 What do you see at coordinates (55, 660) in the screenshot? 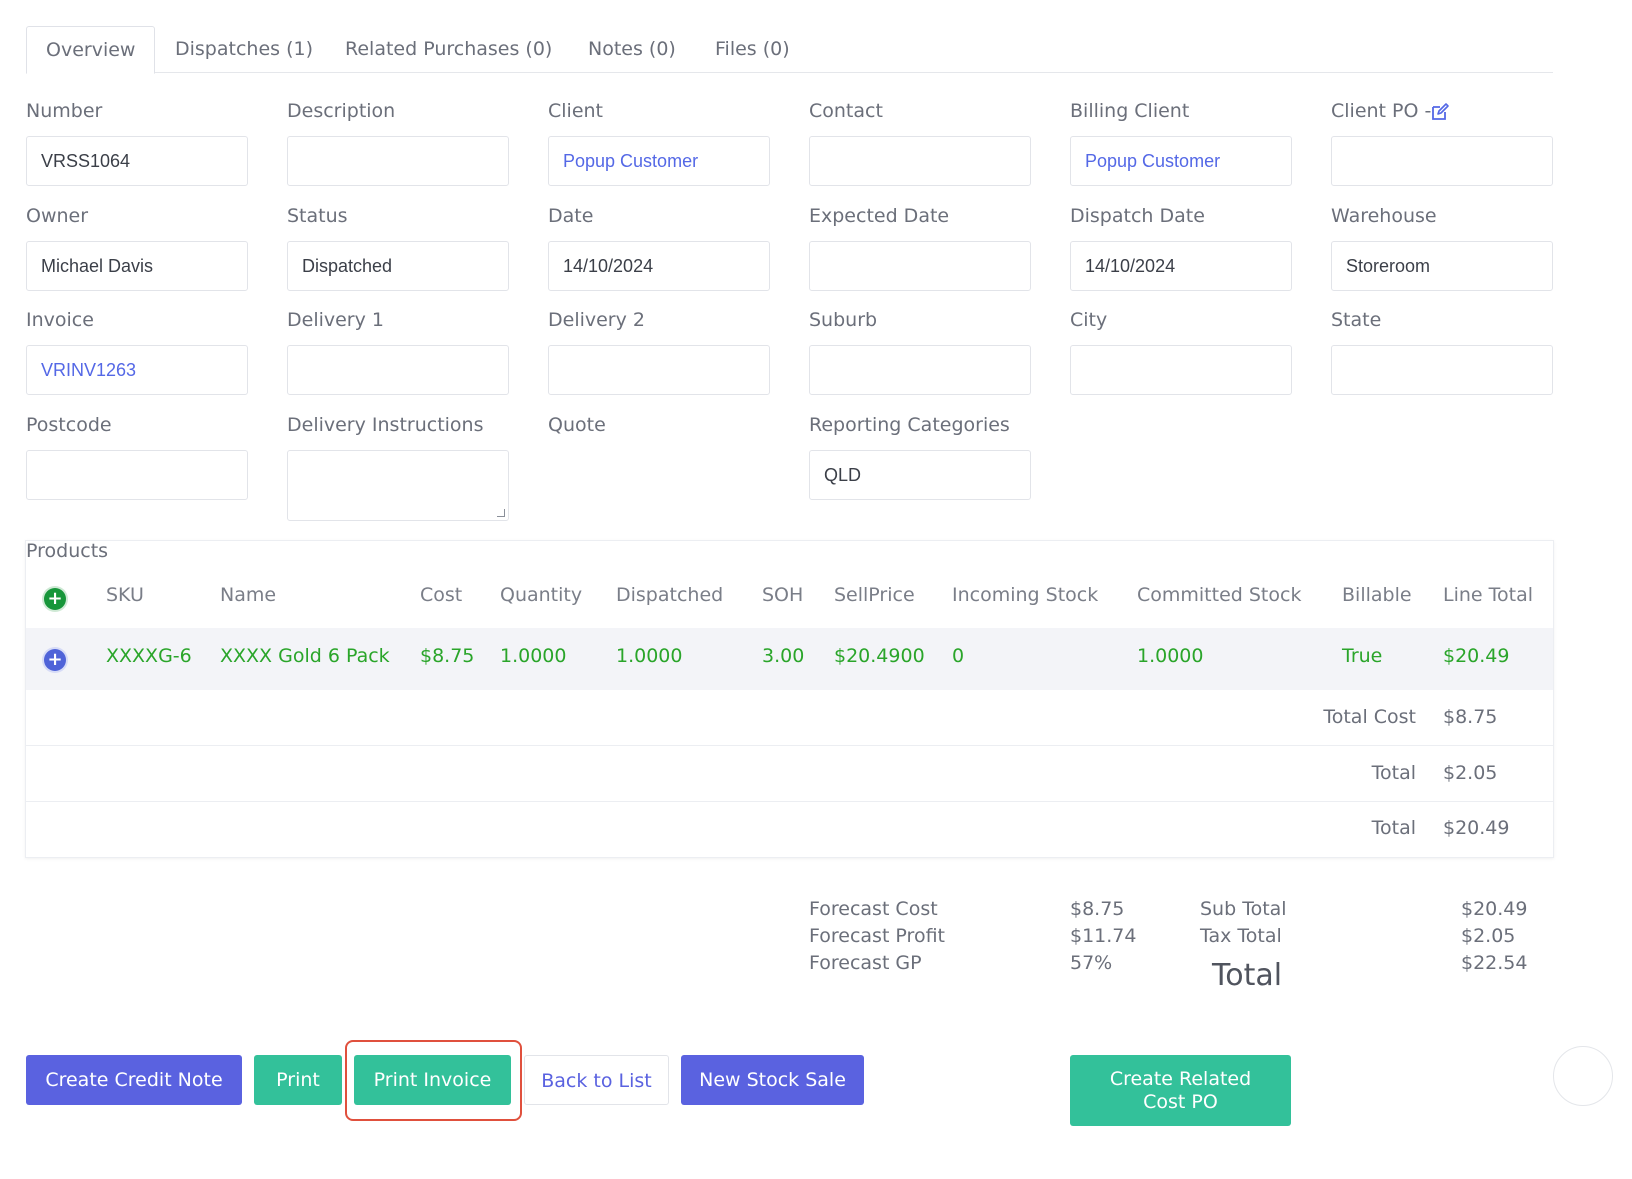
I see `expand-row-icon: +` at bounding box center [55, 660].